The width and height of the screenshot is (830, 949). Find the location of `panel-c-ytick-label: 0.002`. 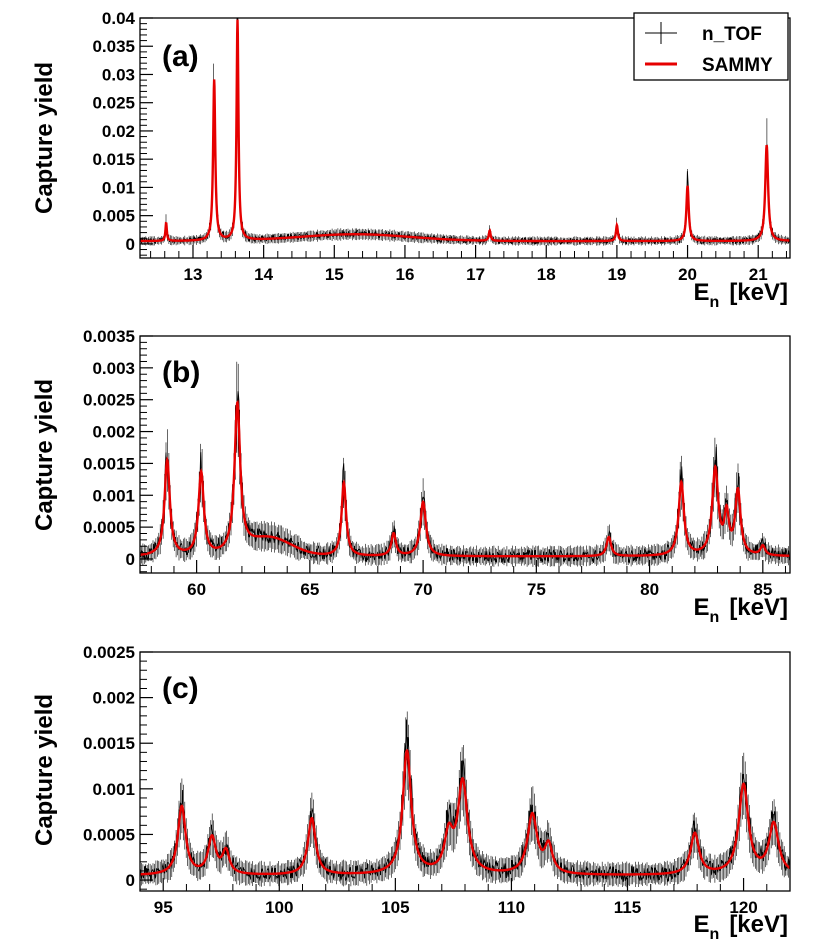

panel-c-ytick-label: 0.002 is located at coordinates (113, 698).